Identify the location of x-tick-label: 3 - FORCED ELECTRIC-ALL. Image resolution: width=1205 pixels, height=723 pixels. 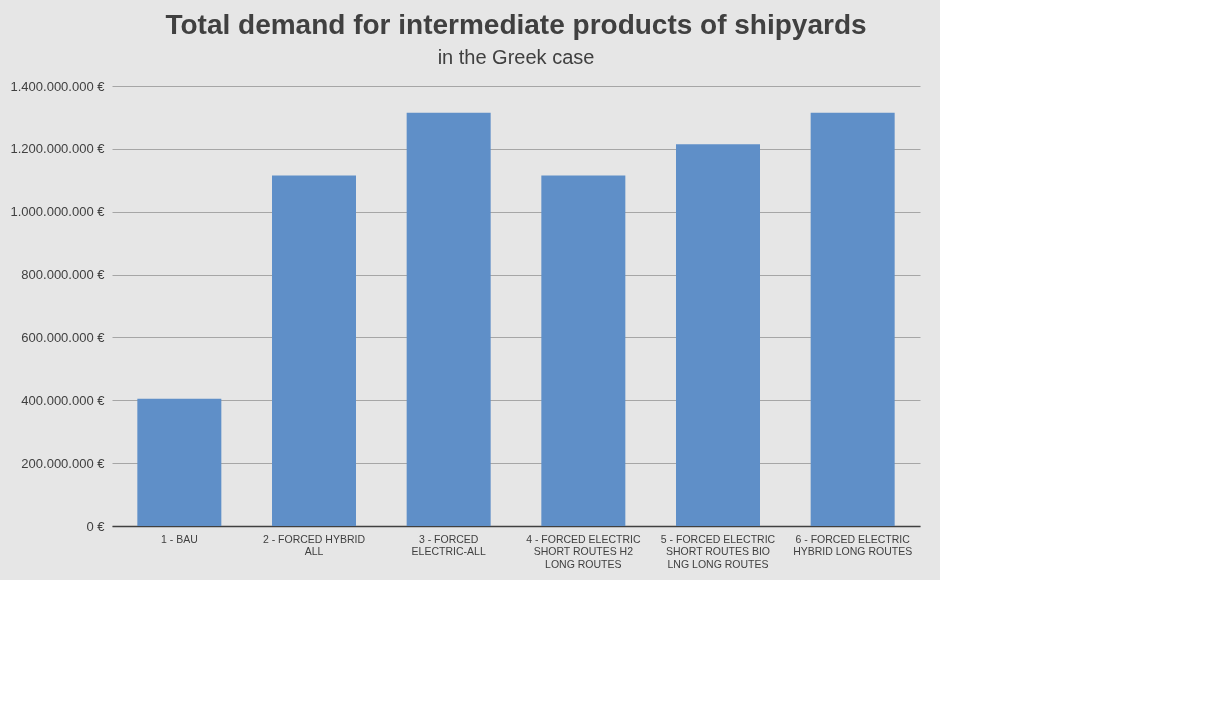
(448, 544).